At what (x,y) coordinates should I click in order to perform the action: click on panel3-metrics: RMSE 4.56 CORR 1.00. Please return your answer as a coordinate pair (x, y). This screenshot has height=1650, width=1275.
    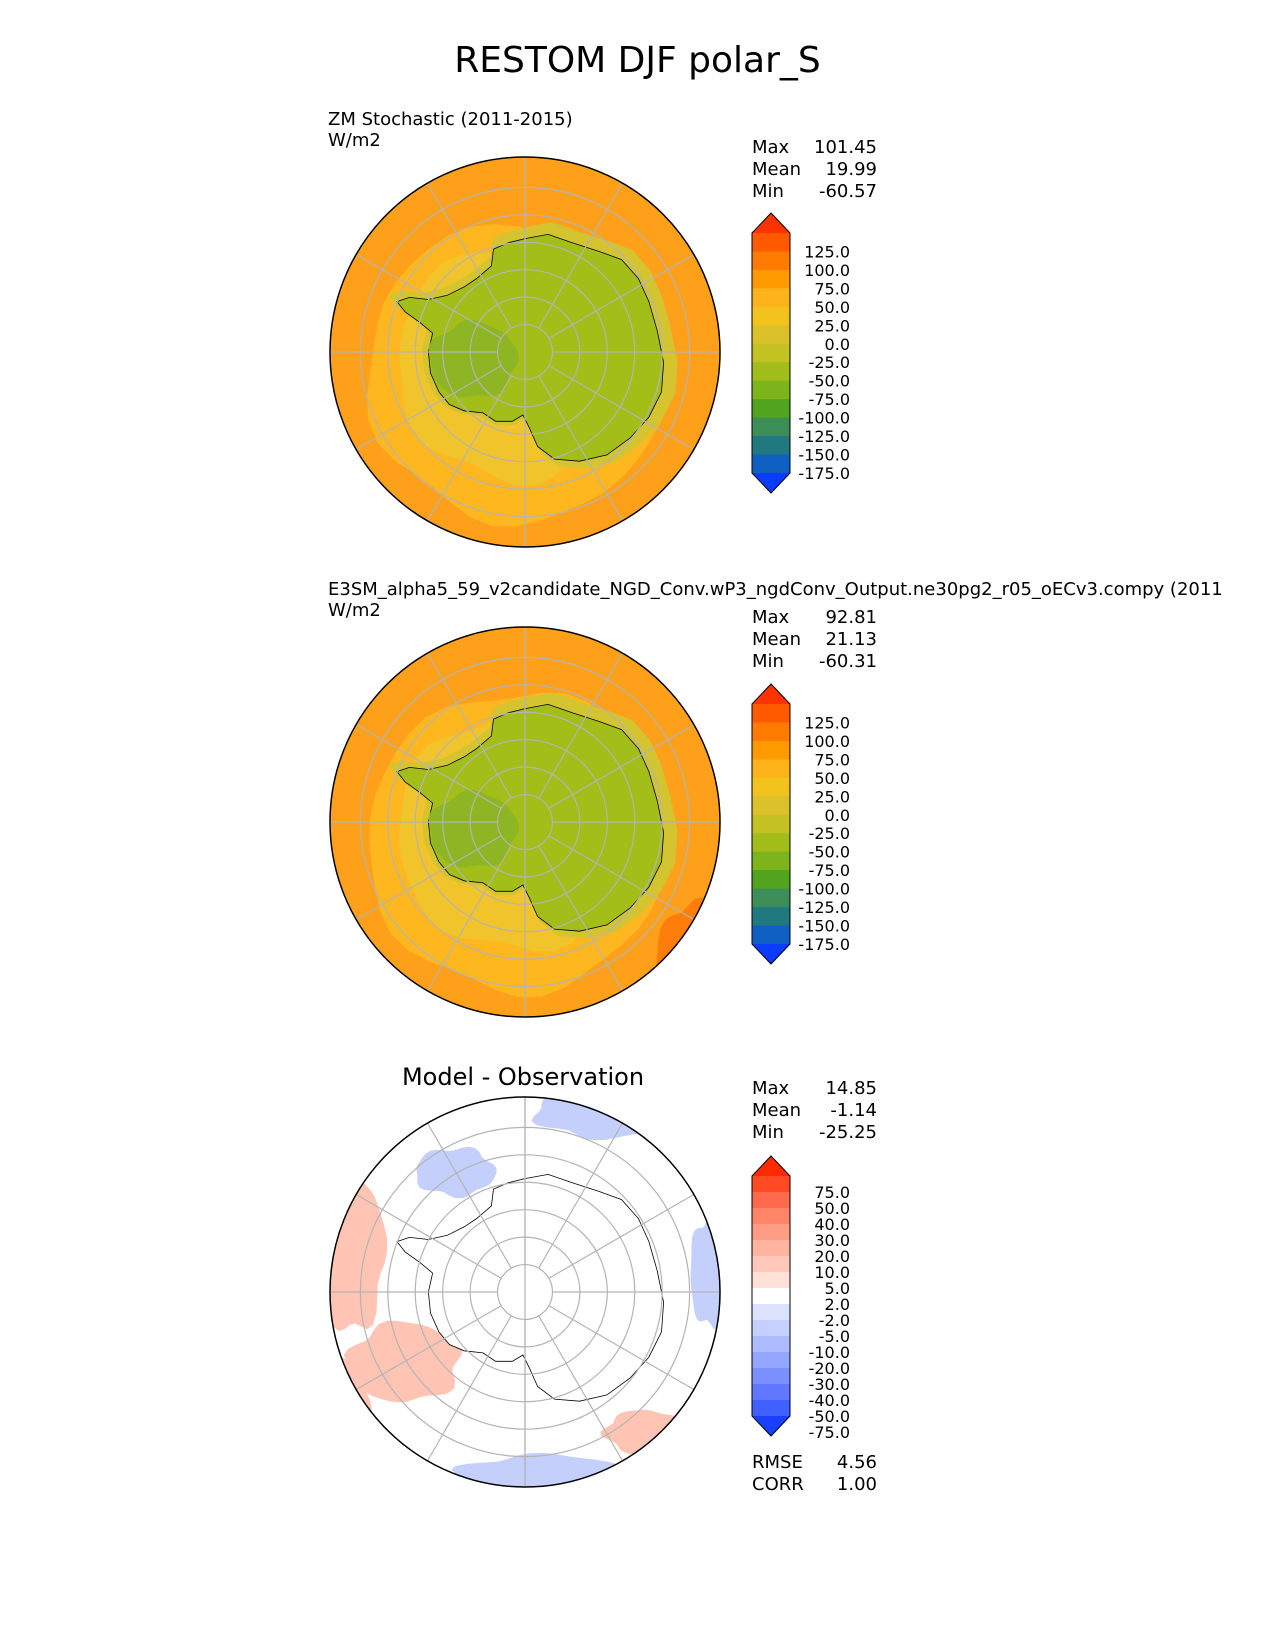
    Looking at the image, I should click on (814, 1474).